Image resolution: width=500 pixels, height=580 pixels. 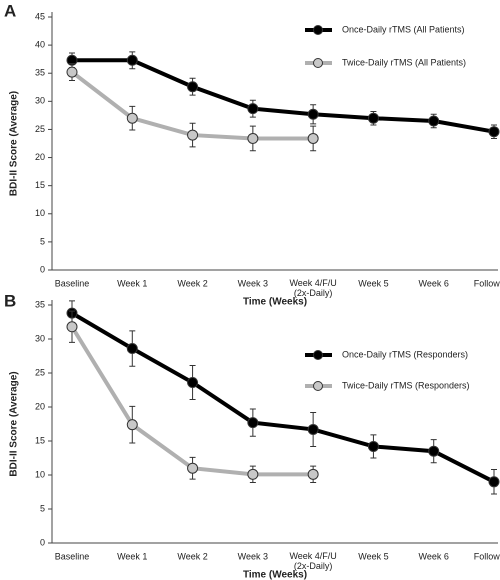 What do you see at coordinates (404, 62) in the screenshot?
I see `legend-label: Twice-Daily rTMS (All Patients)` at bounding box center [404, 62].